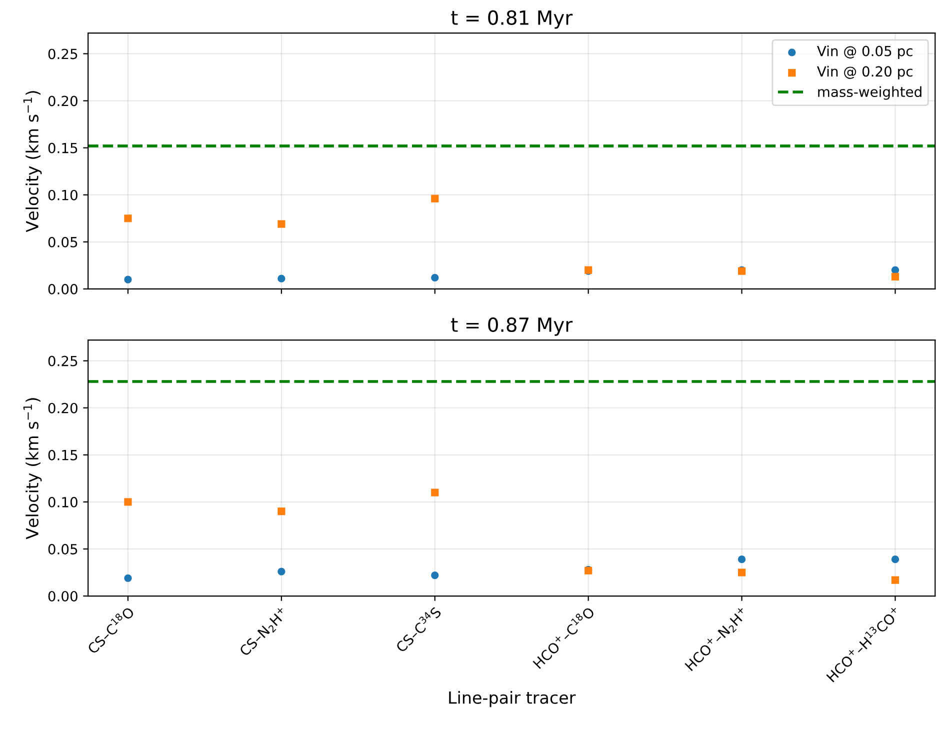 The image size is (937, 734). What do you see at coordinates (512, 326) in the screenshot?
I see `chart-title: t = 0.87 Myr` at bounding box center [512, 326].